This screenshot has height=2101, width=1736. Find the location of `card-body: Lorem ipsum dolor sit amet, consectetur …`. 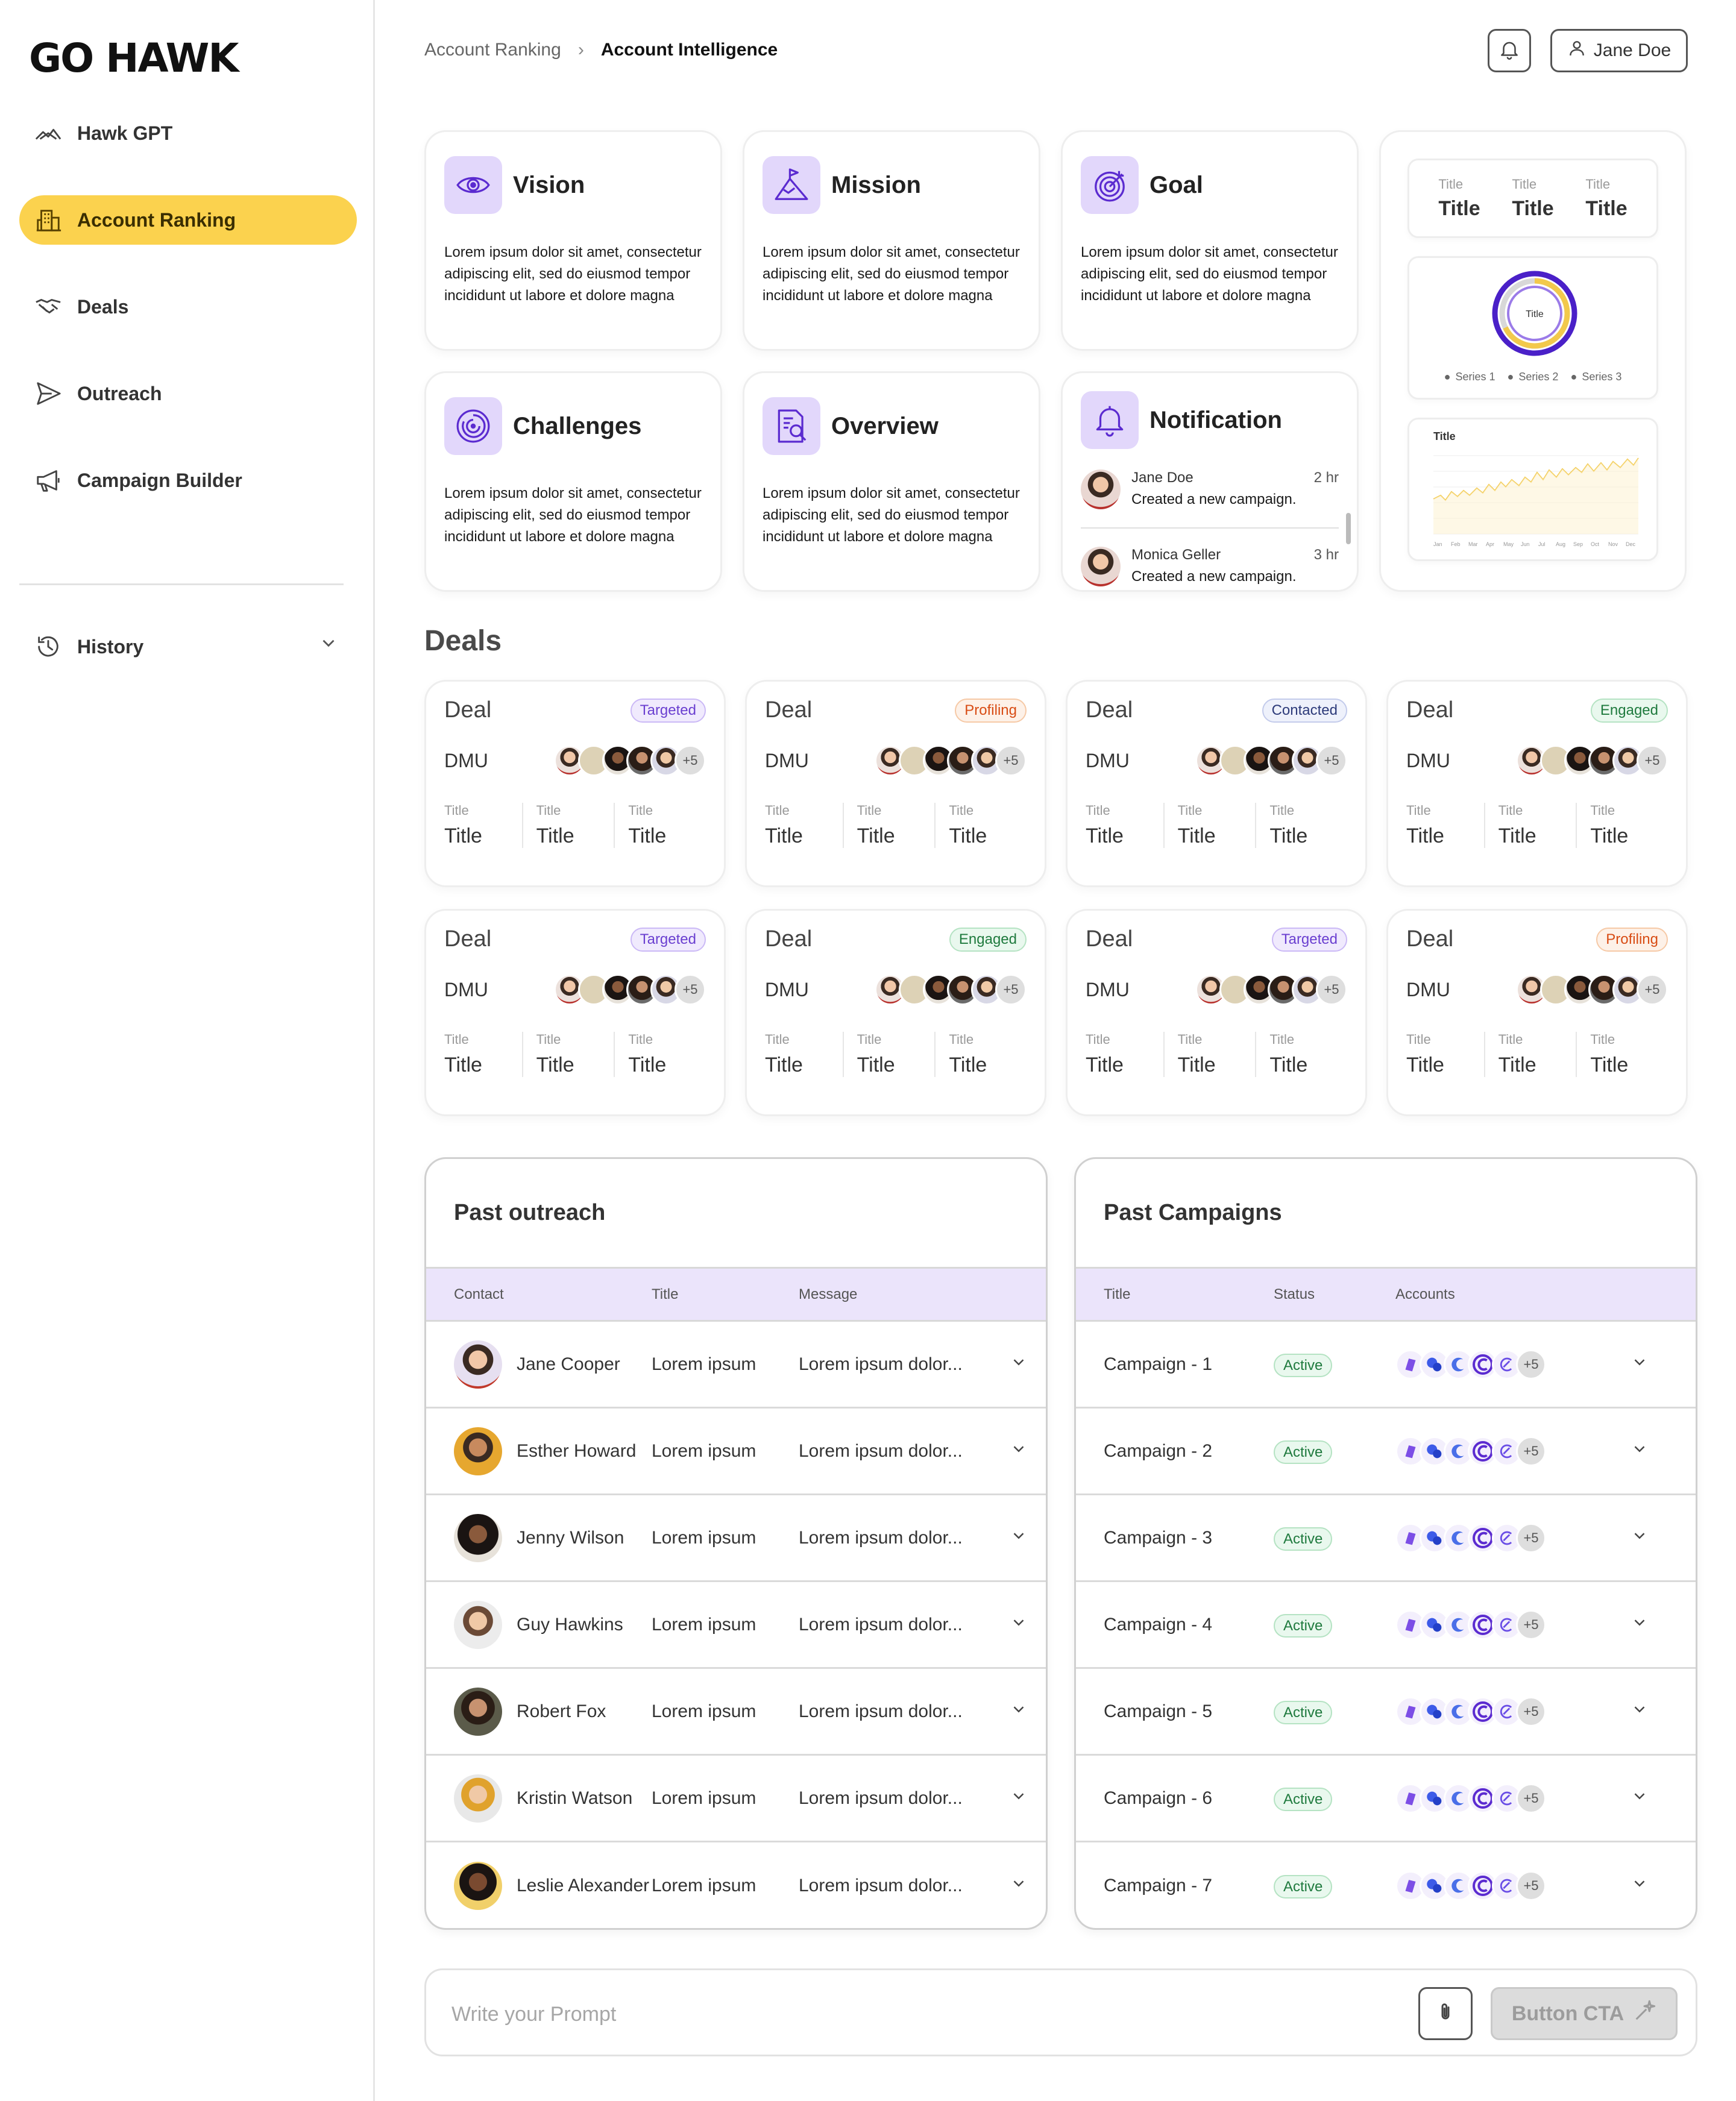

card-body: Lorem ipsum dolor sit amet, consectetur … is located at coordinates (1209, 274).